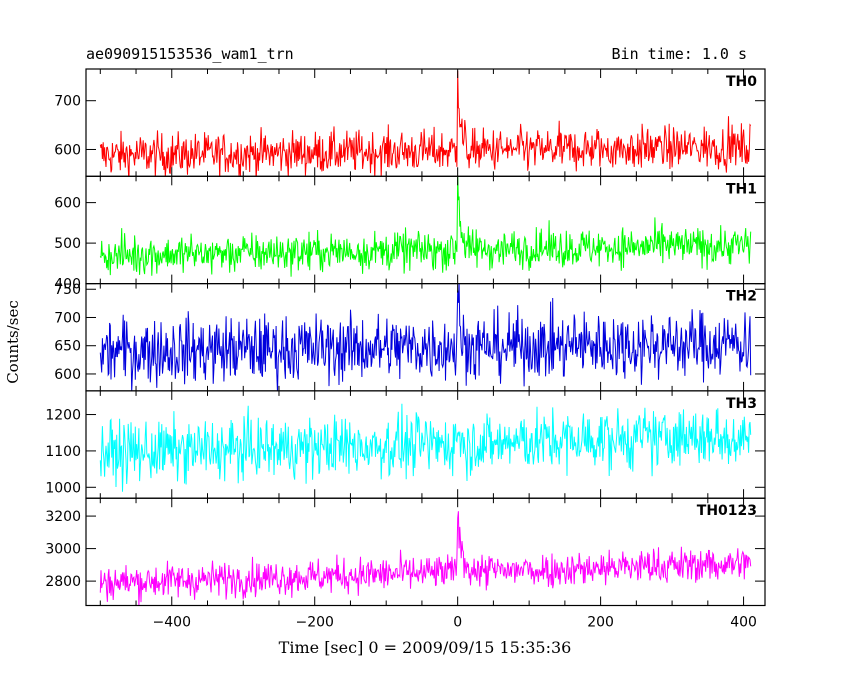 This screenshot has width=850, height=680. What do you see at coordinates (172, 623) in the screenshot?
I see `x-tick-label: −400` at bounding box center [172, 623].